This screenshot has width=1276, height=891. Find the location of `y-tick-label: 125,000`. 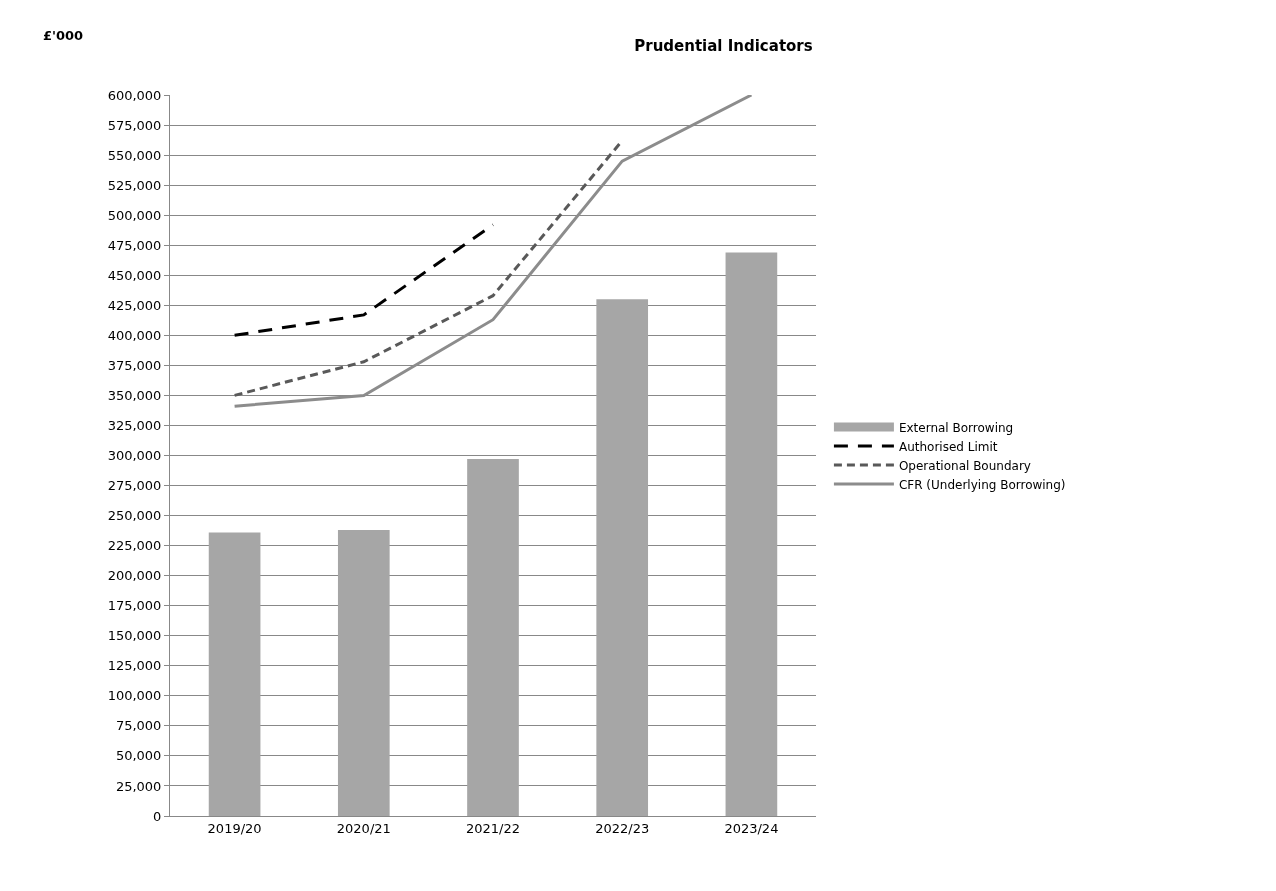

y-tick-label: 125,000 is located at coordinates (134, 666).